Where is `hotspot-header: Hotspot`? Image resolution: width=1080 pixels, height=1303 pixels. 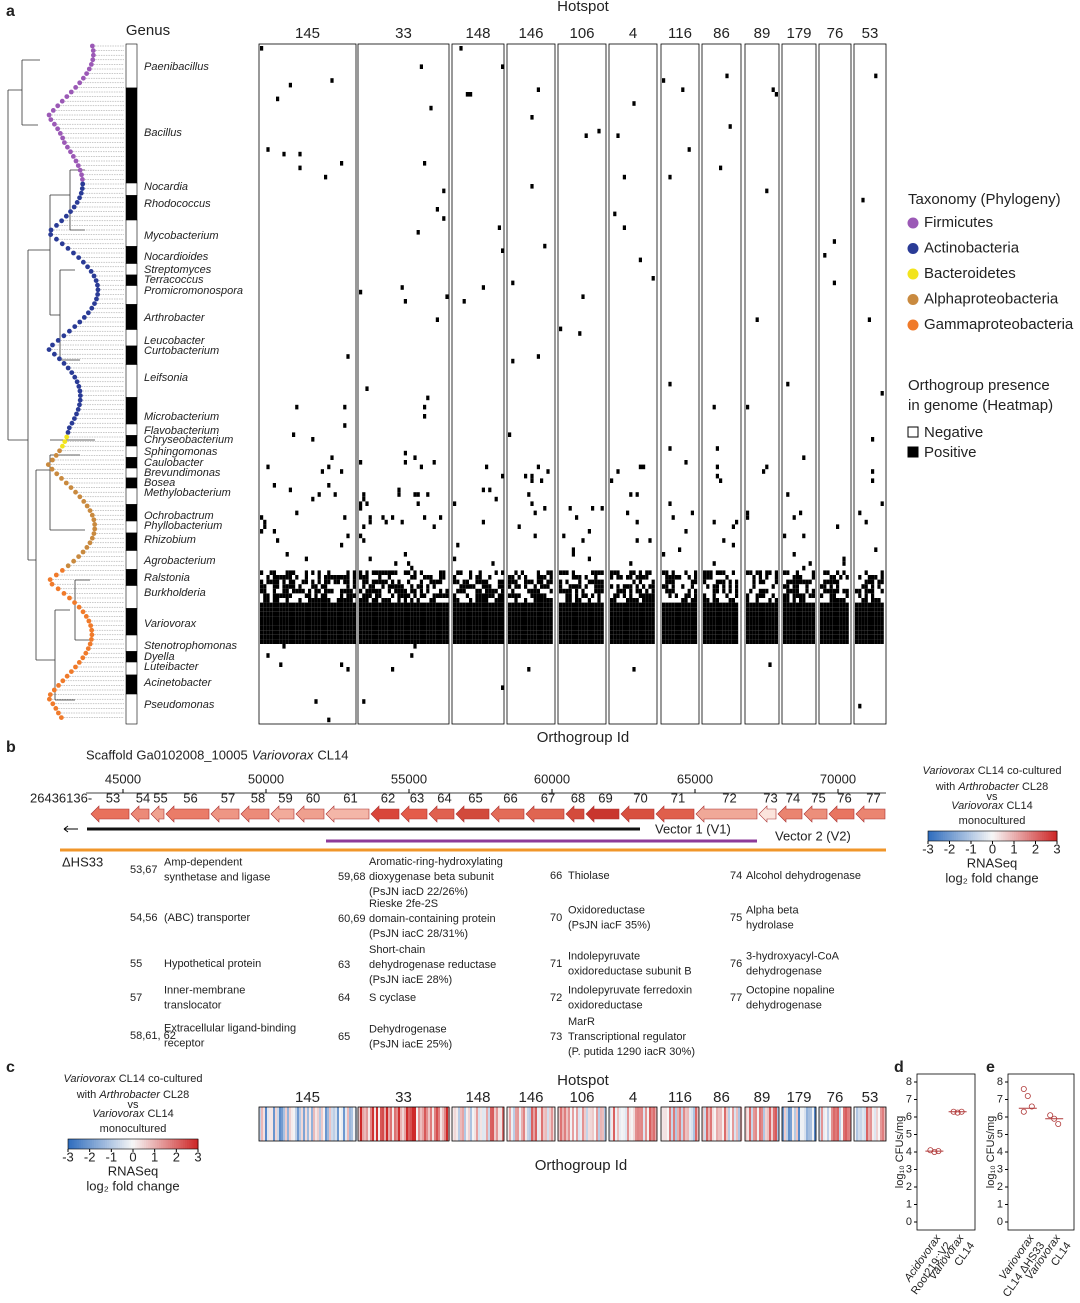
hotspot-header: Hotspot is located at coordinates (583, 1080).